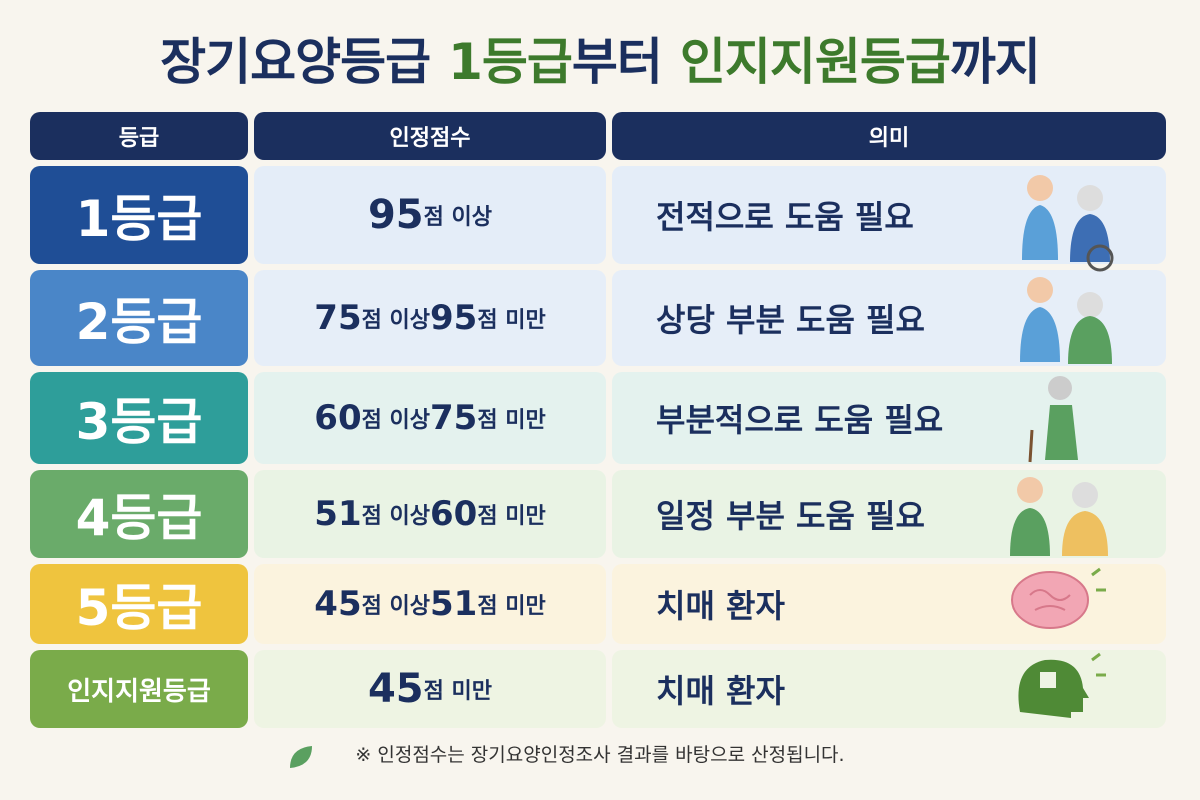  I want to click on meaning-cell: 일정 부분 도움 필요, so click(889, 514).